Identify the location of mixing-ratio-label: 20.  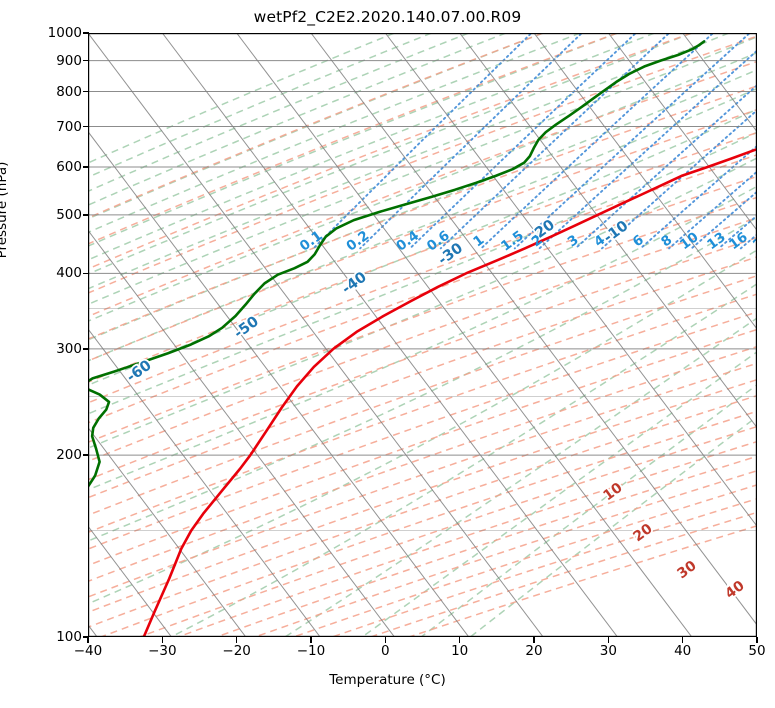
(753, 241).